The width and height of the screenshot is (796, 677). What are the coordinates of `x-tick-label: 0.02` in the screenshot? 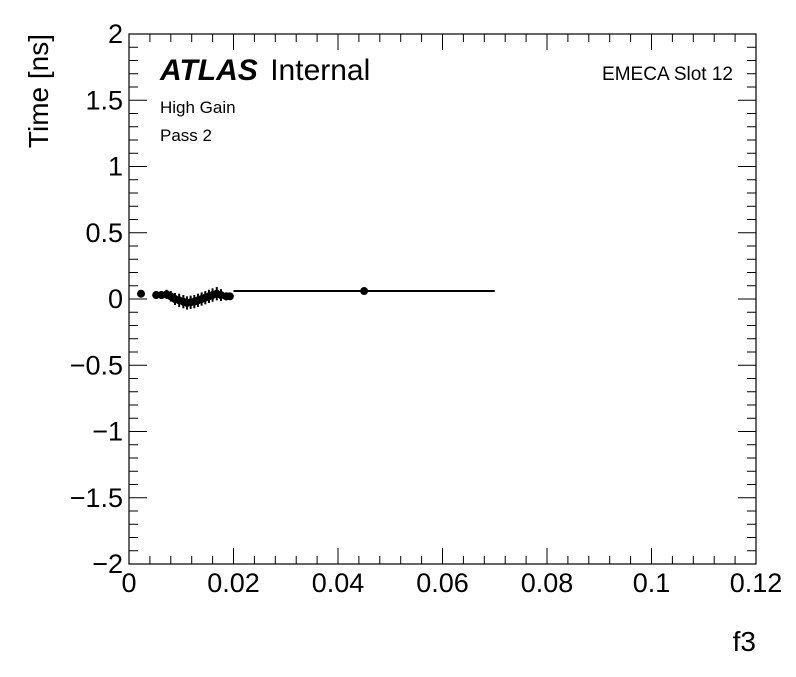 It's located at (233, 583).